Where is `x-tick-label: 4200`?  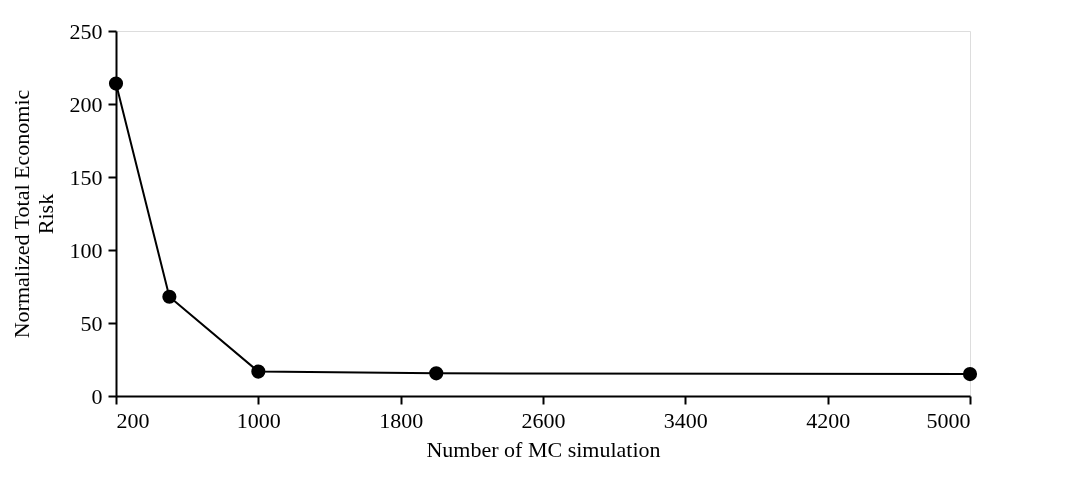
x-tick-label: 4200 is located at coordinates (828, 420).